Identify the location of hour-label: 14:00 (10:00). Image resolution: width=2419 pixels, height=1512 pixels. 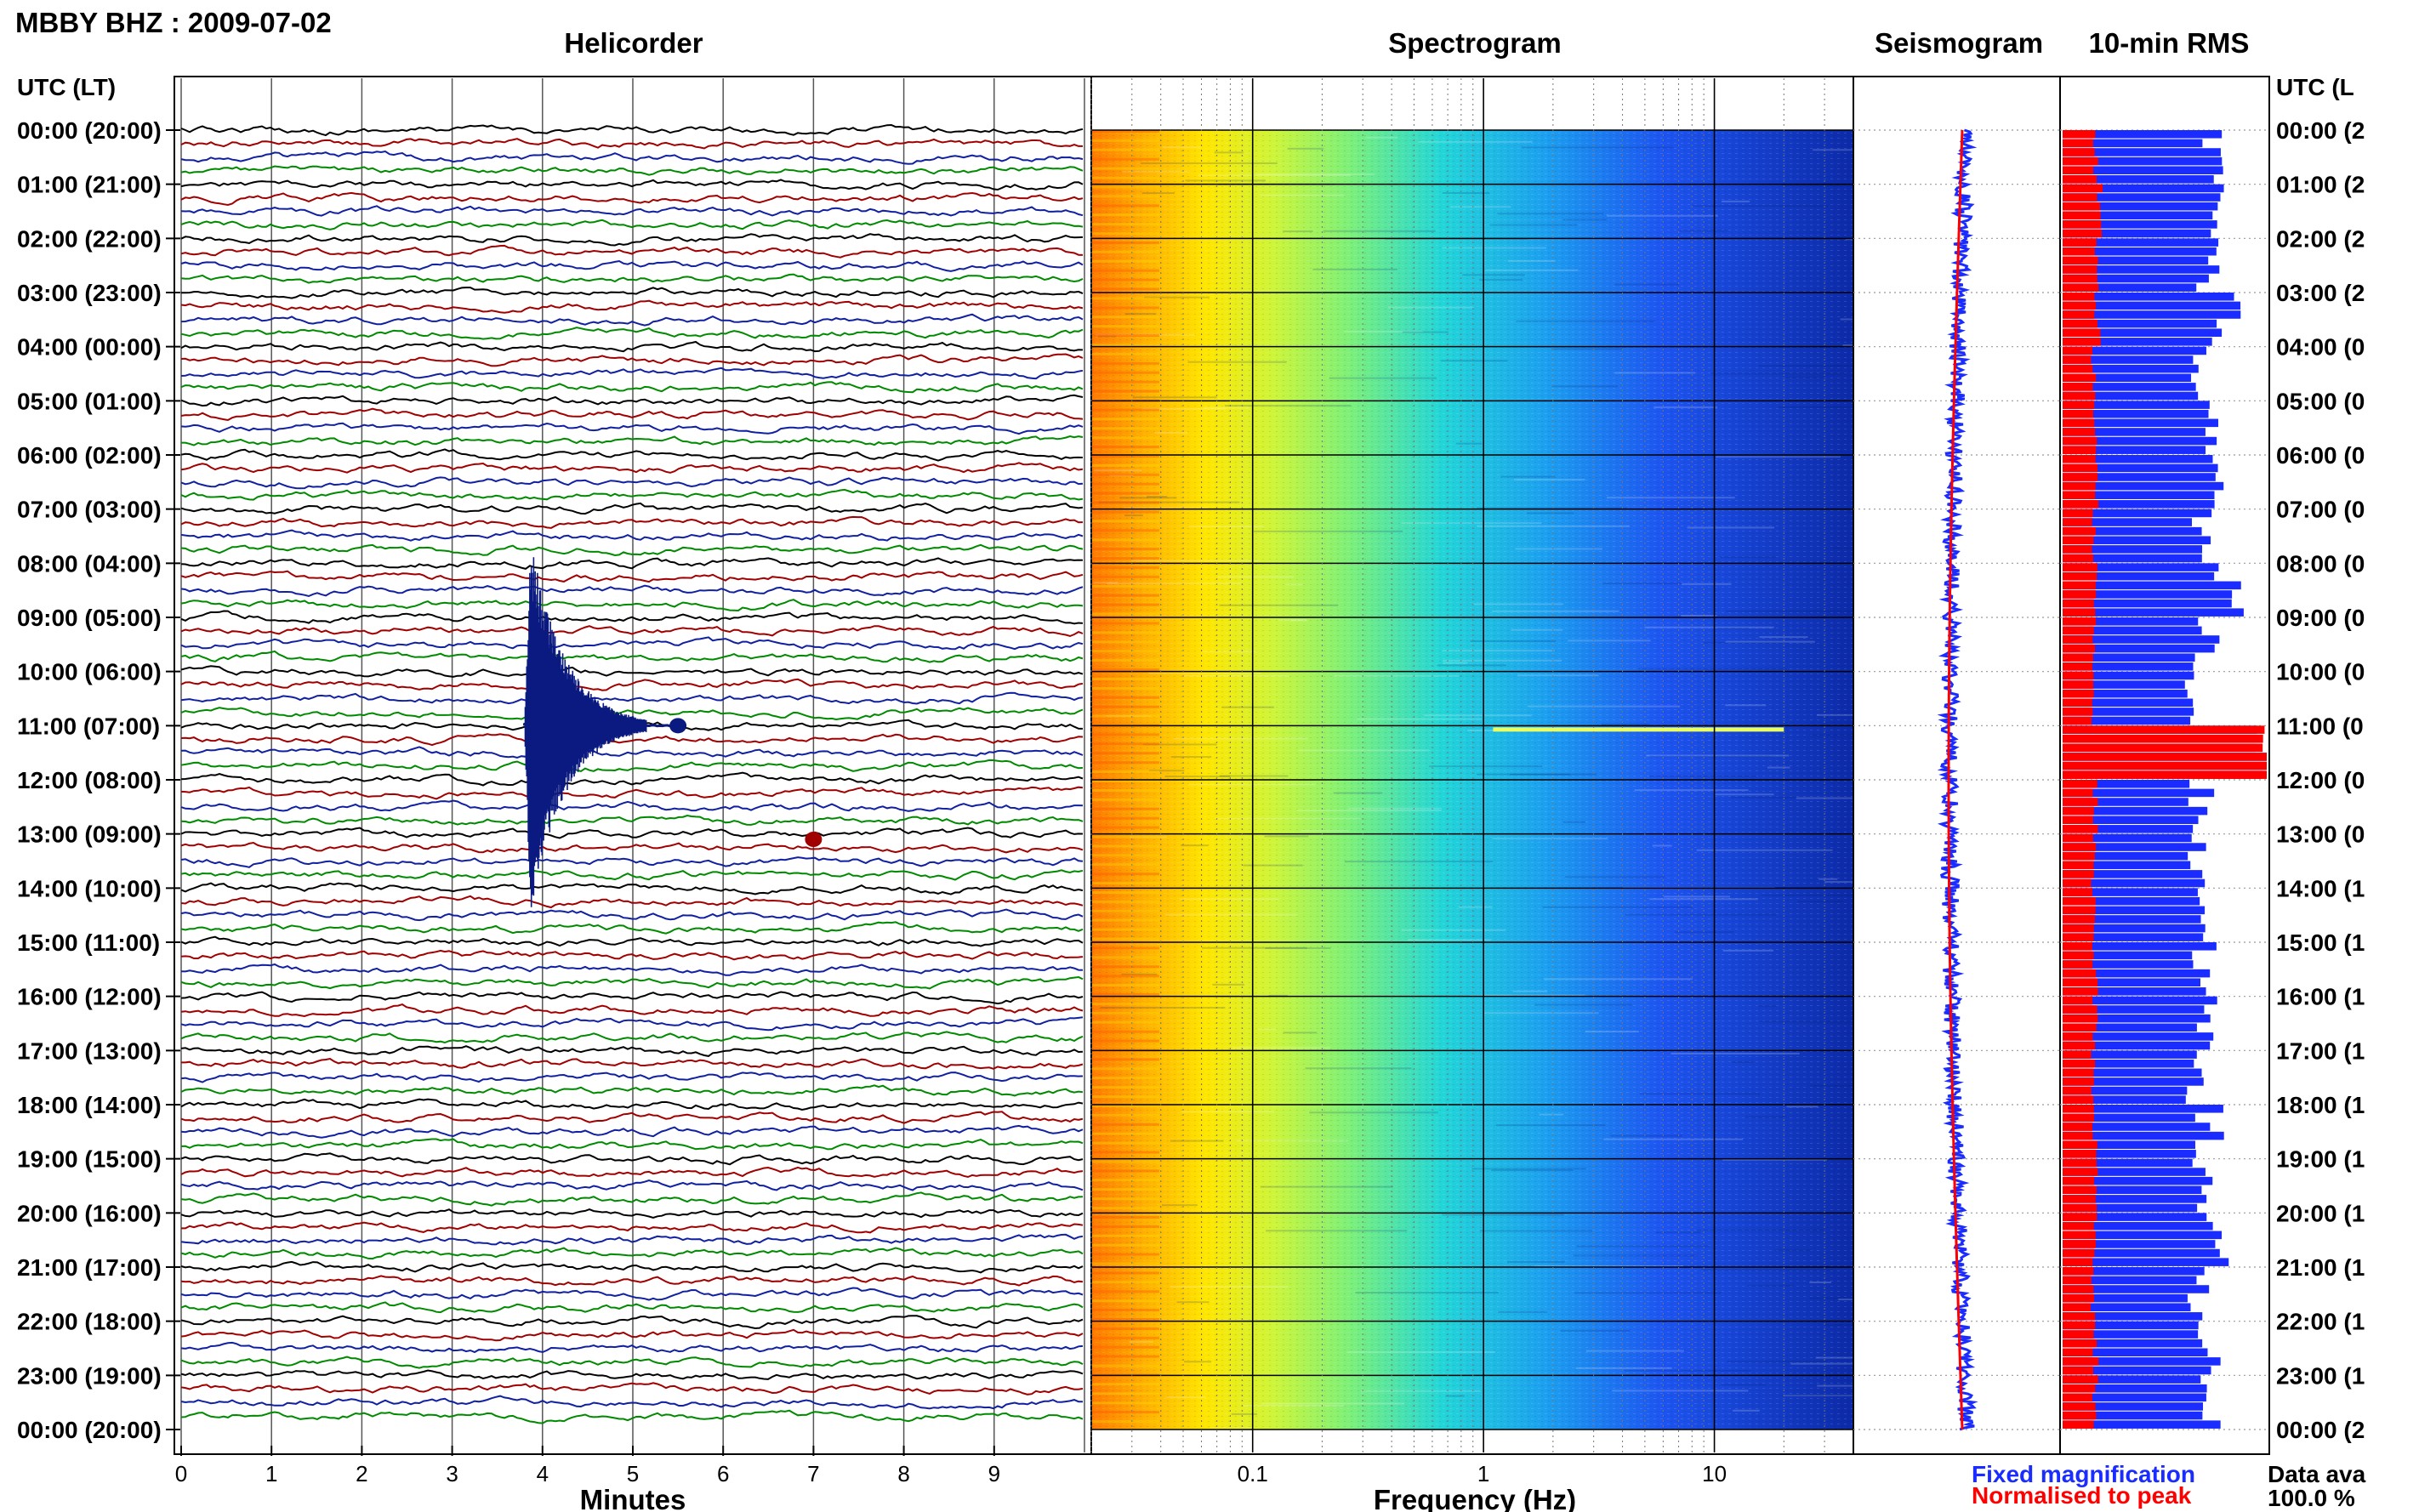
(89, 888).